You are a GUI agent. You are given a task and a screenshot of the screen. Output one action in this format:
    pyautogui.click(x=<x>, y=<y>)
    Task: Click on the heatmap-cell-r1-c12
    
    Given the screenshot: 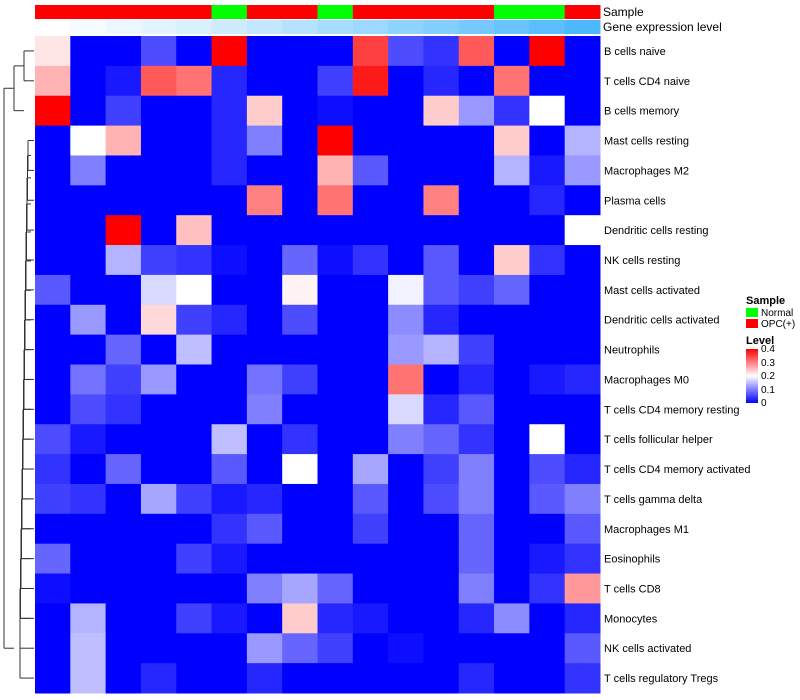 What is the action you would take?
    pyautogui.click(x=476, y=81)
    